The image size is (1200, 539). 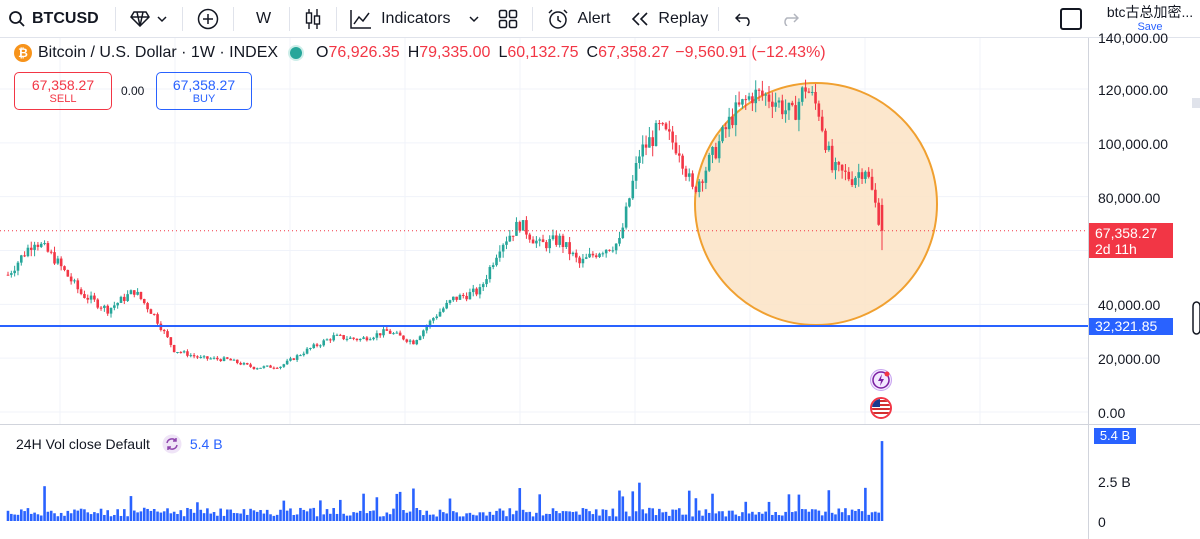 I want to click on symbol-search: BTCUSD, so click(x=57, y=19).